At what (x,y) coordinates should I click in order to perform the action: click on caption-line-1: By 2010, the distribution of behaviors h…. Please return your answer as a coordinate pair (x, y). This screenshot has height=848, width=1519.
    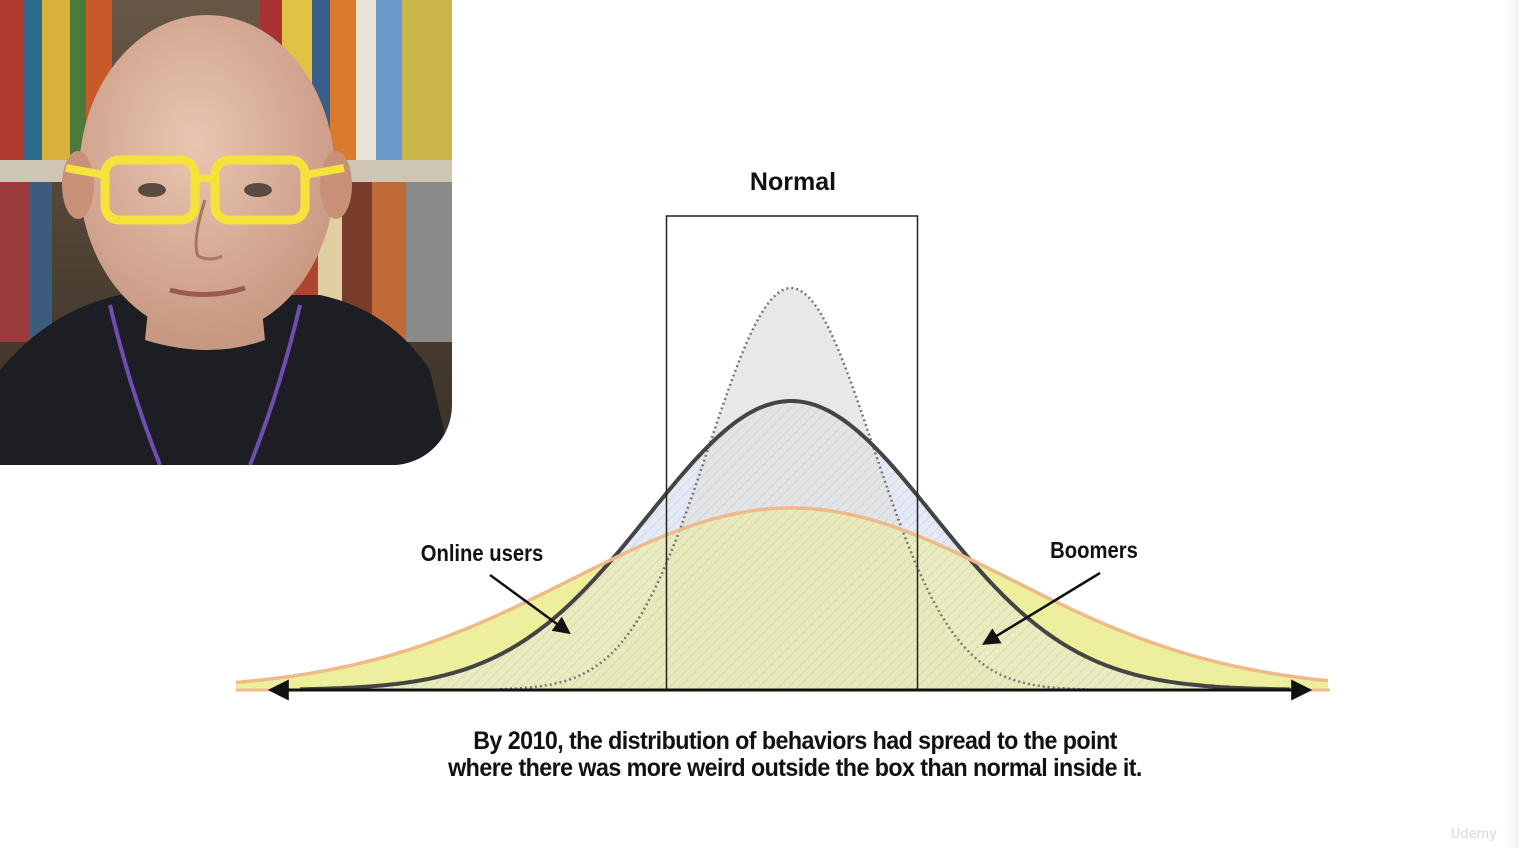
    Looking at the image, I should click on (795, 741).